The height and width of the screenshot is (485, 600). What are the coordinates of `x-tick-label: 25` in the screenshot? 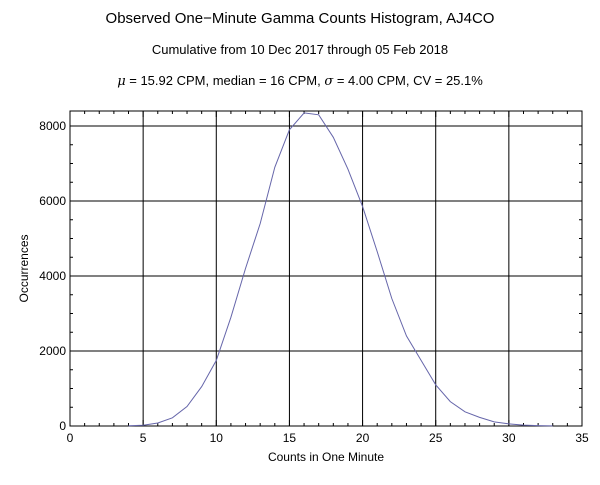 It's located at (436, 438).